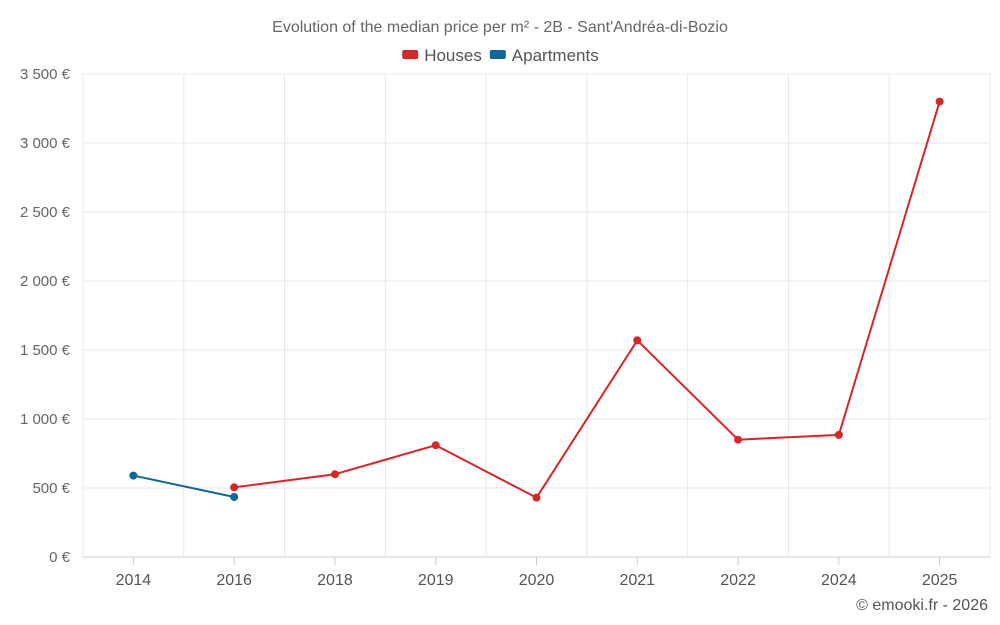 Image resolution: width=1000 pixels, height=625 pixels. I want to click on credit-text: © emooki.fr - 2026, so click(922, 605).